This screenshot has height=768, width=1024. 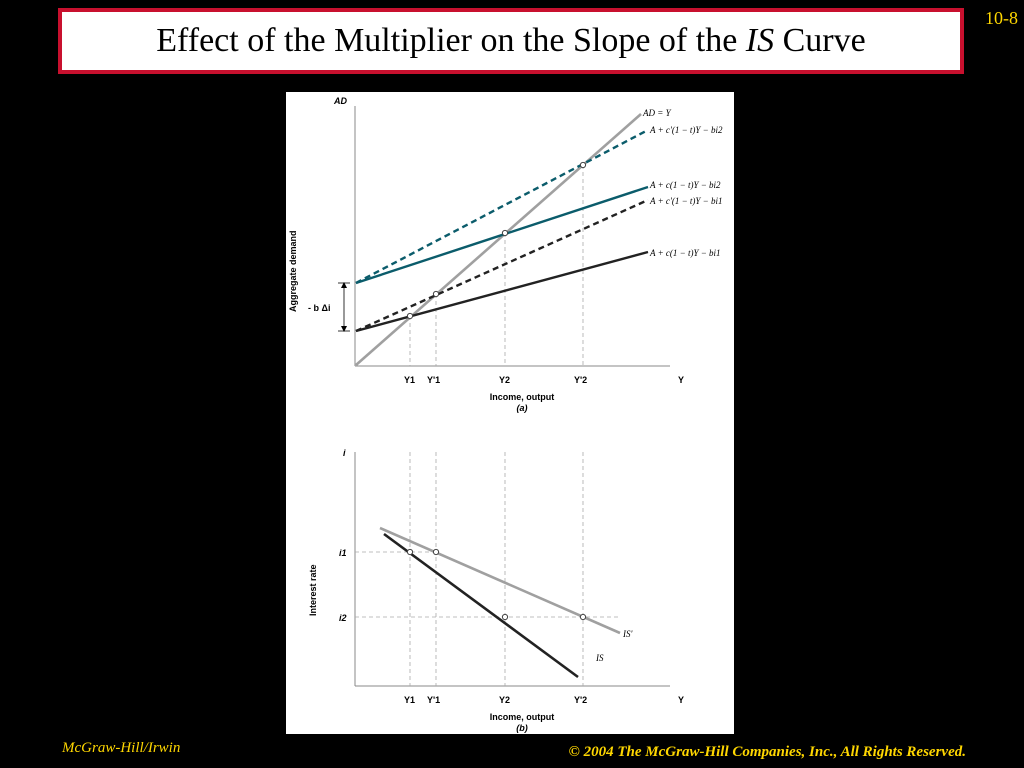 I want to click on a-sub-label: (a), so click(x=522, y=408).